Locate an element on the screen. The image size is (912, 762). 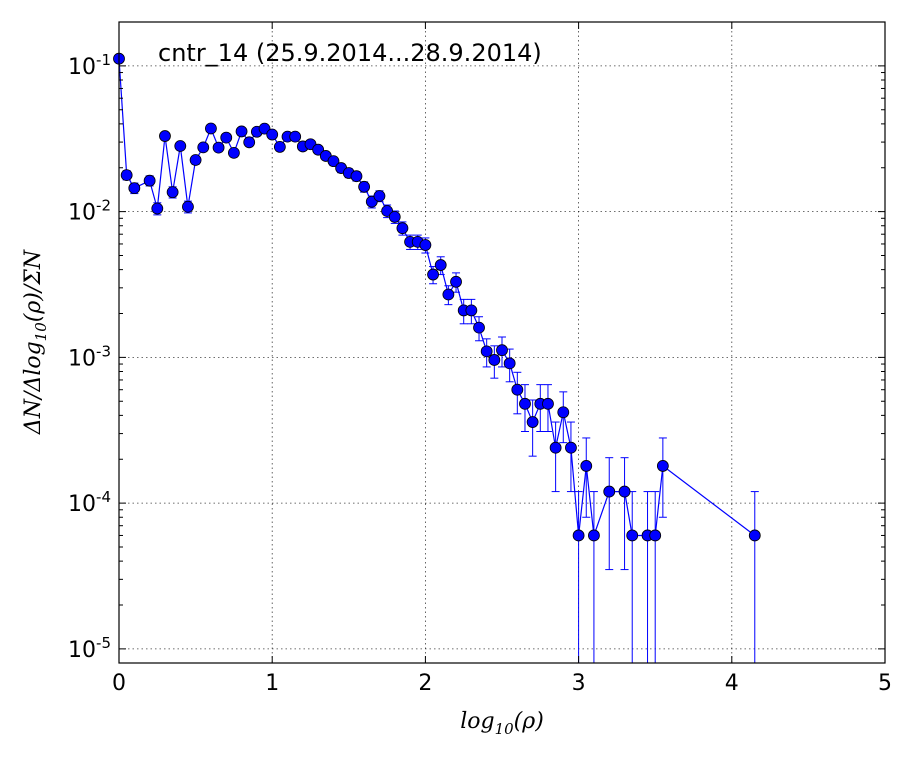
chart-title: cntr_14 (25.9.2014...28.9.2014) is located at coordinates (350, 53).